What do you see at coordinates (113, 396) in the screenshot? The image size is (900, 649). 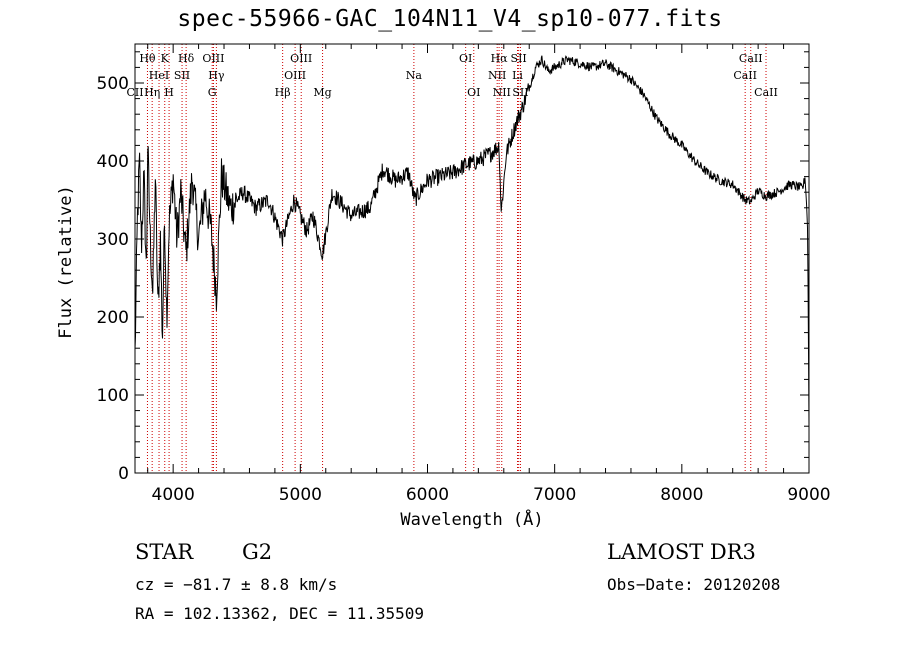 I see `y-tick-label: 100` at bounding box center [113, 396].